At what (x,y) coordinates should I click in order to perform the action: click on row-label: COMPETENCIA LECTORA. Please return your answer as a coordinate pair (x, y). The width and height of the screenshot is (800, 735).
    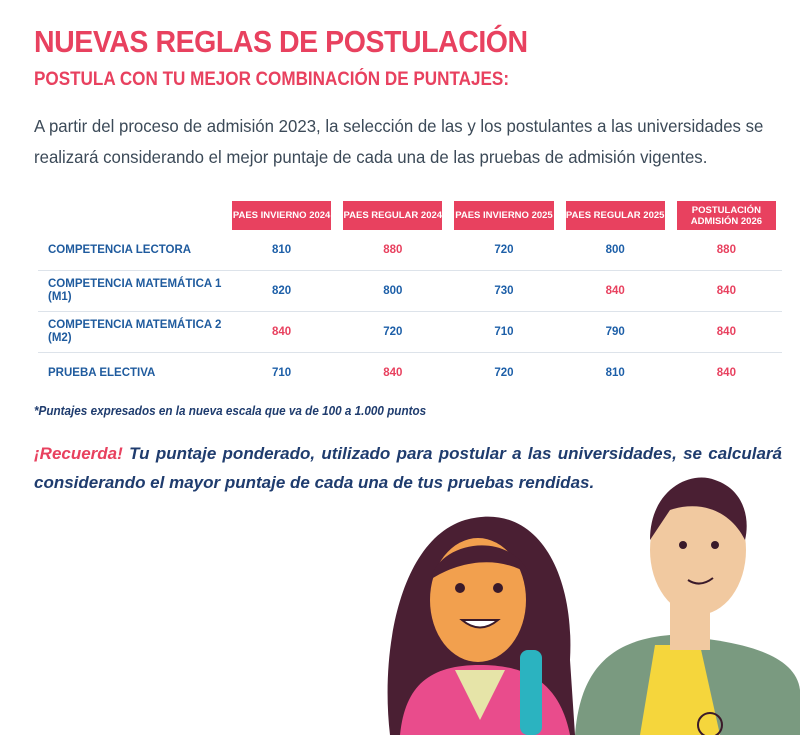
    Looking at the image, I should click on (132, 250).